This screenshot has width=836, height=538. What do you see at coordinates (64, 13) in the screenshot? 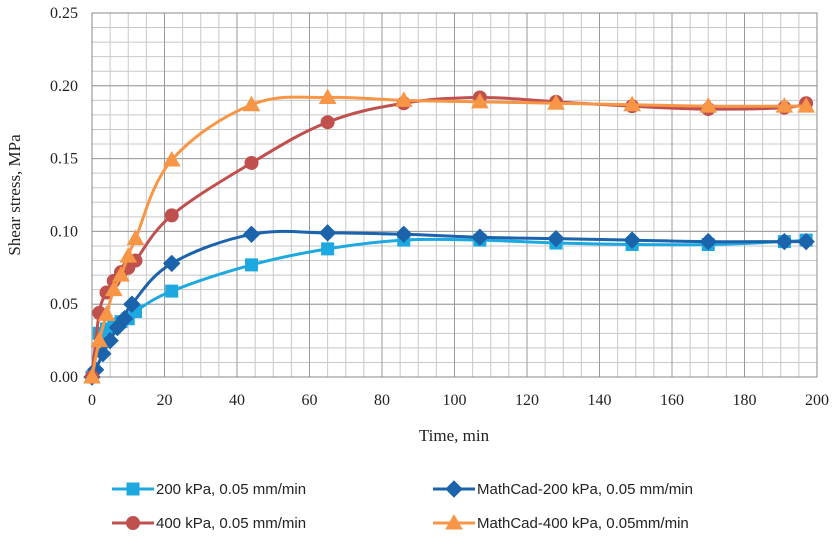
I see `y-tick-label: 0.25` at bounding box center [64, 13].